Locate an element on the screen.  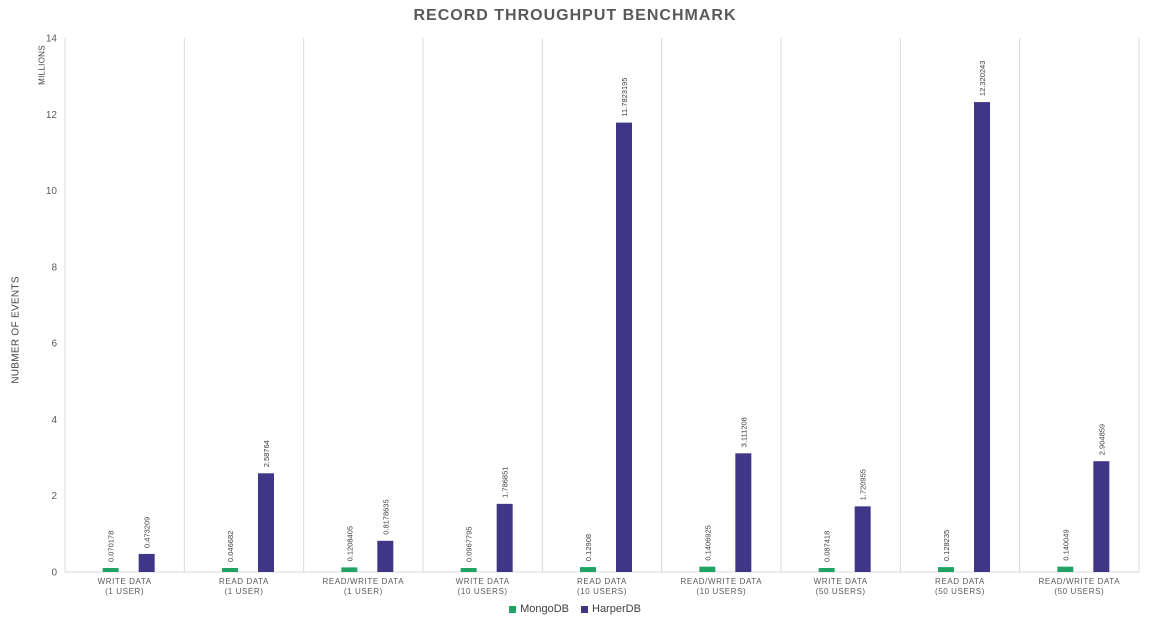
data-label-mongodb: 0.1208405 is located at coordinates (349, 543).